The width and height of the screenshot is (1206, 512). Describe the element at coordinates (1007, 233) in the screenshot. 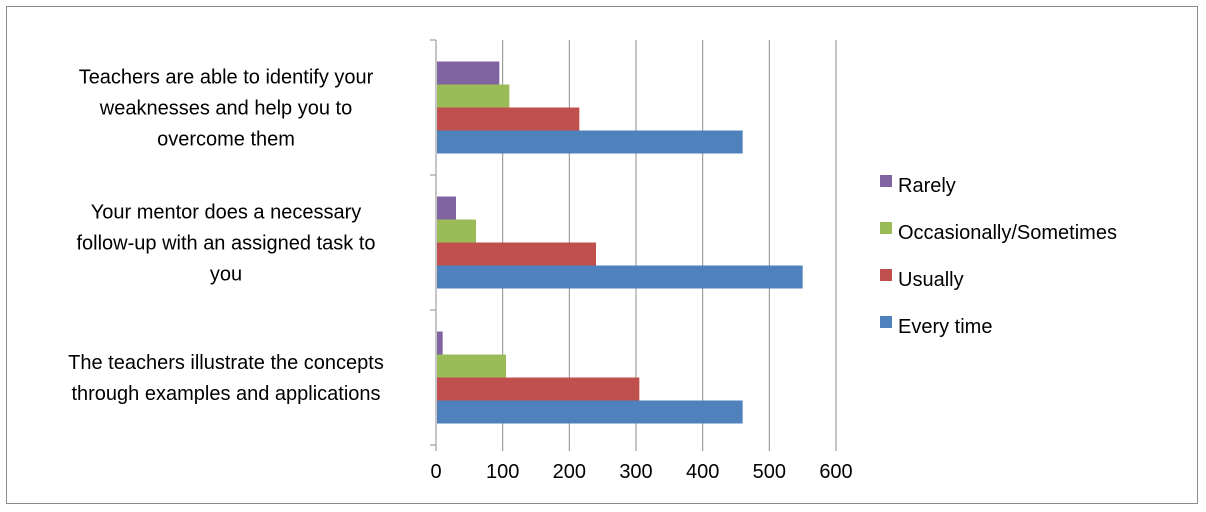

I see `legend-label-occasionally-sometimes: Occasionally/Sometimes` at that location.